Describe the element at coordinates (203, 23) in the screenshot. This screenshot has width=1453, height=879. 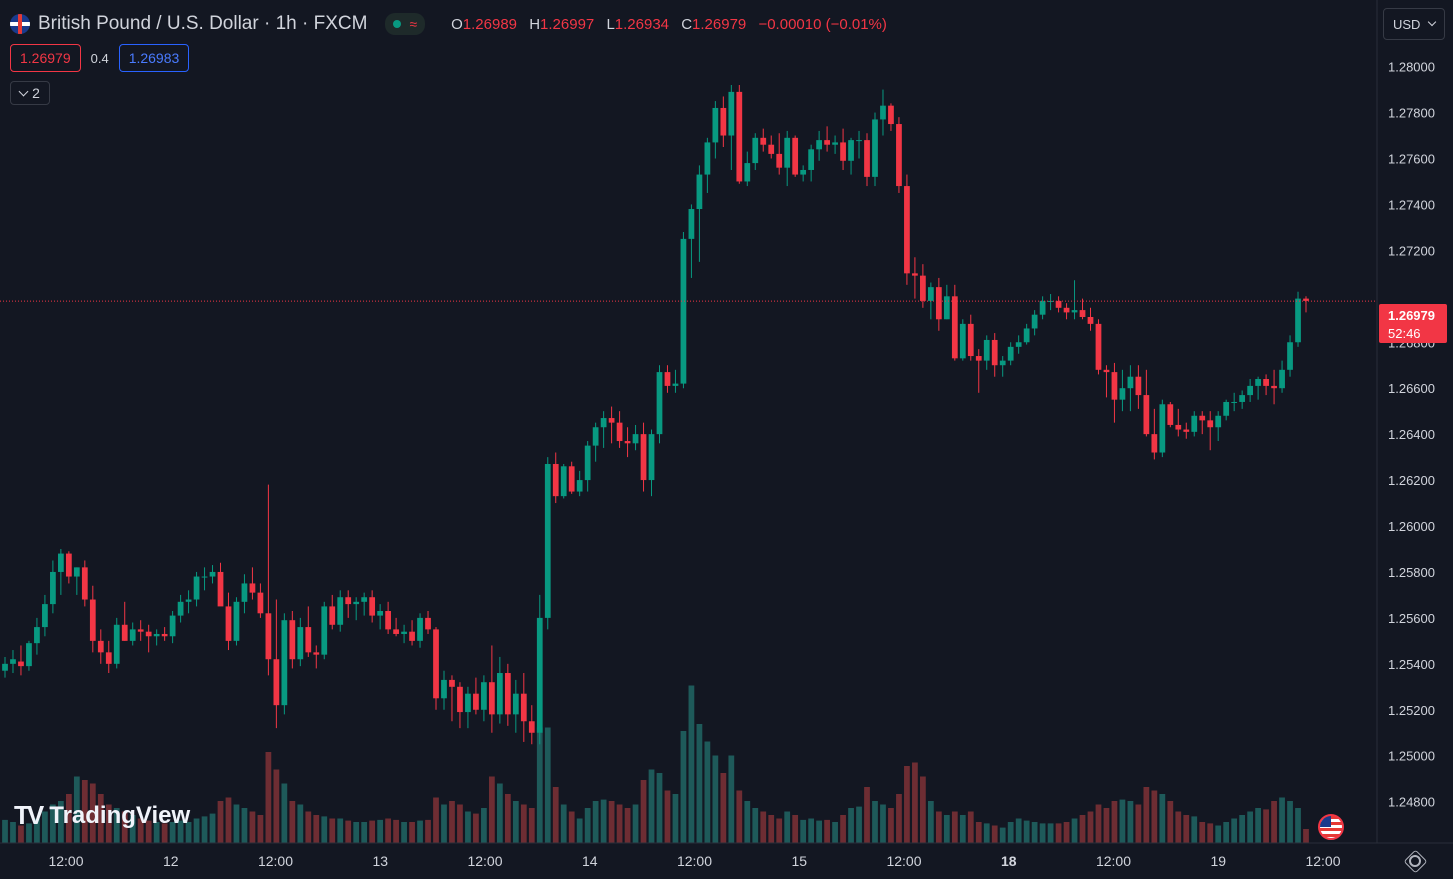
I see `symbol-title: British Pound / U.S. Dollar · 1h · FXCM` at that location.